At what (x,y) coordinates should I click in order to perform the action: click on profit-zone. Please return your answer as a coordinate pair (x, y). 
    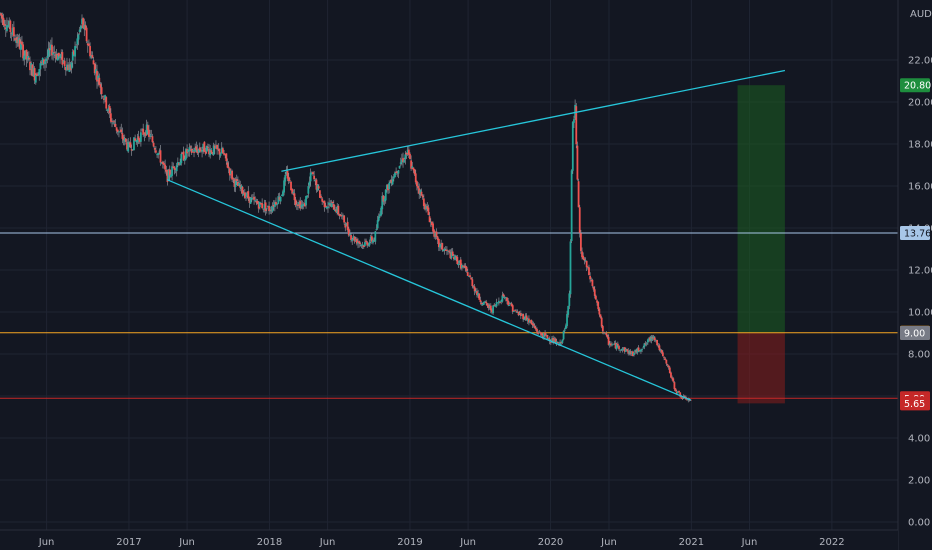
    Looking at the image, I should click on (761, 209).